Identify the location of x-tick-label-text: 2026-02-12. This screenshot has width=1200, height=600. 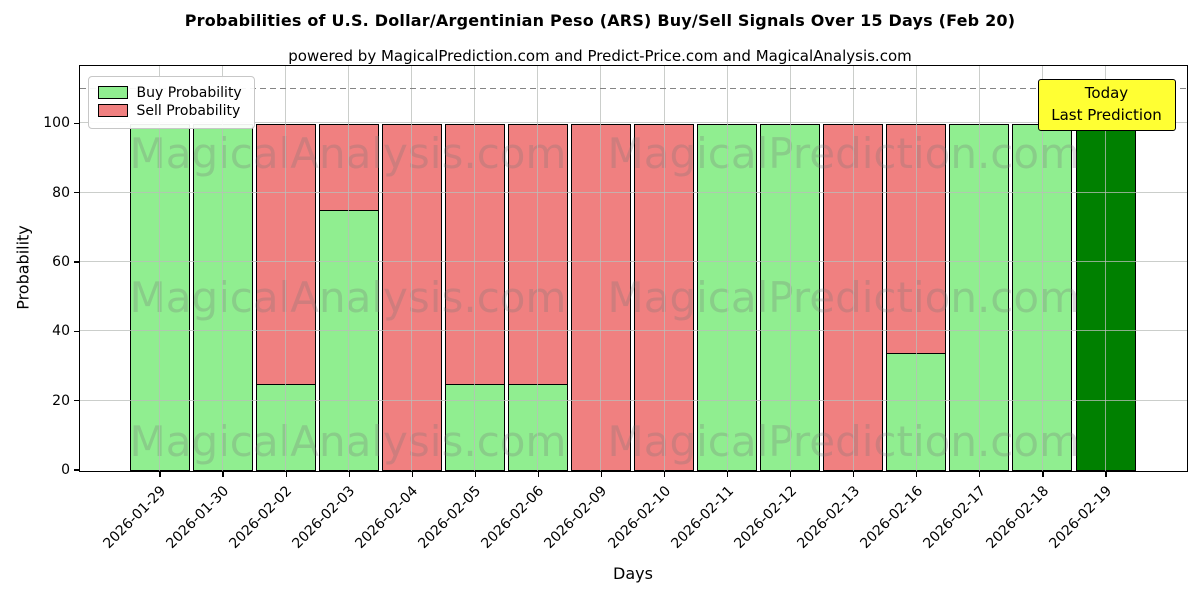
(765, 517).